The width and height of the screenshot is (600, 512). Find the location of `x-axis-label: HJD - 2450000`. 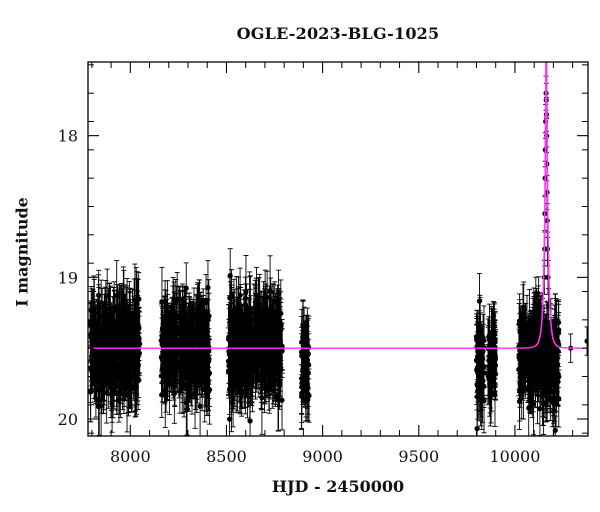

x-axis-label: HJD - 2450000 is located at coordinates (338, 486).